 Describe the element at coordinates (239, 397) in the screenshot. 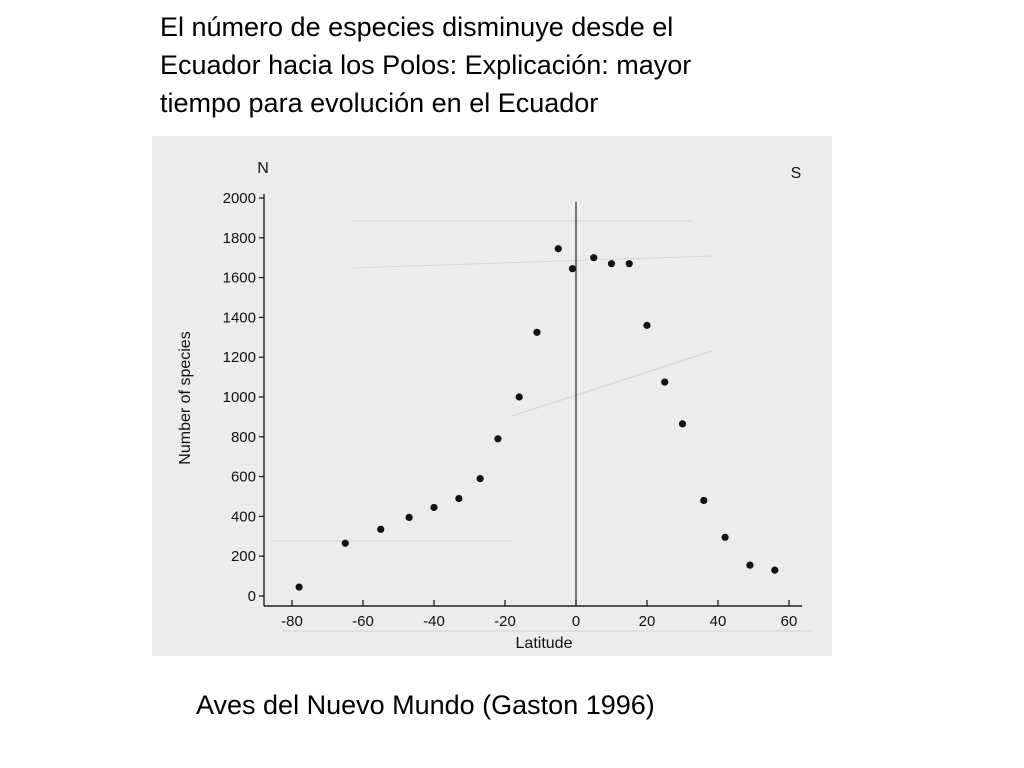

I see `y-tick-label: 1000` at that location.